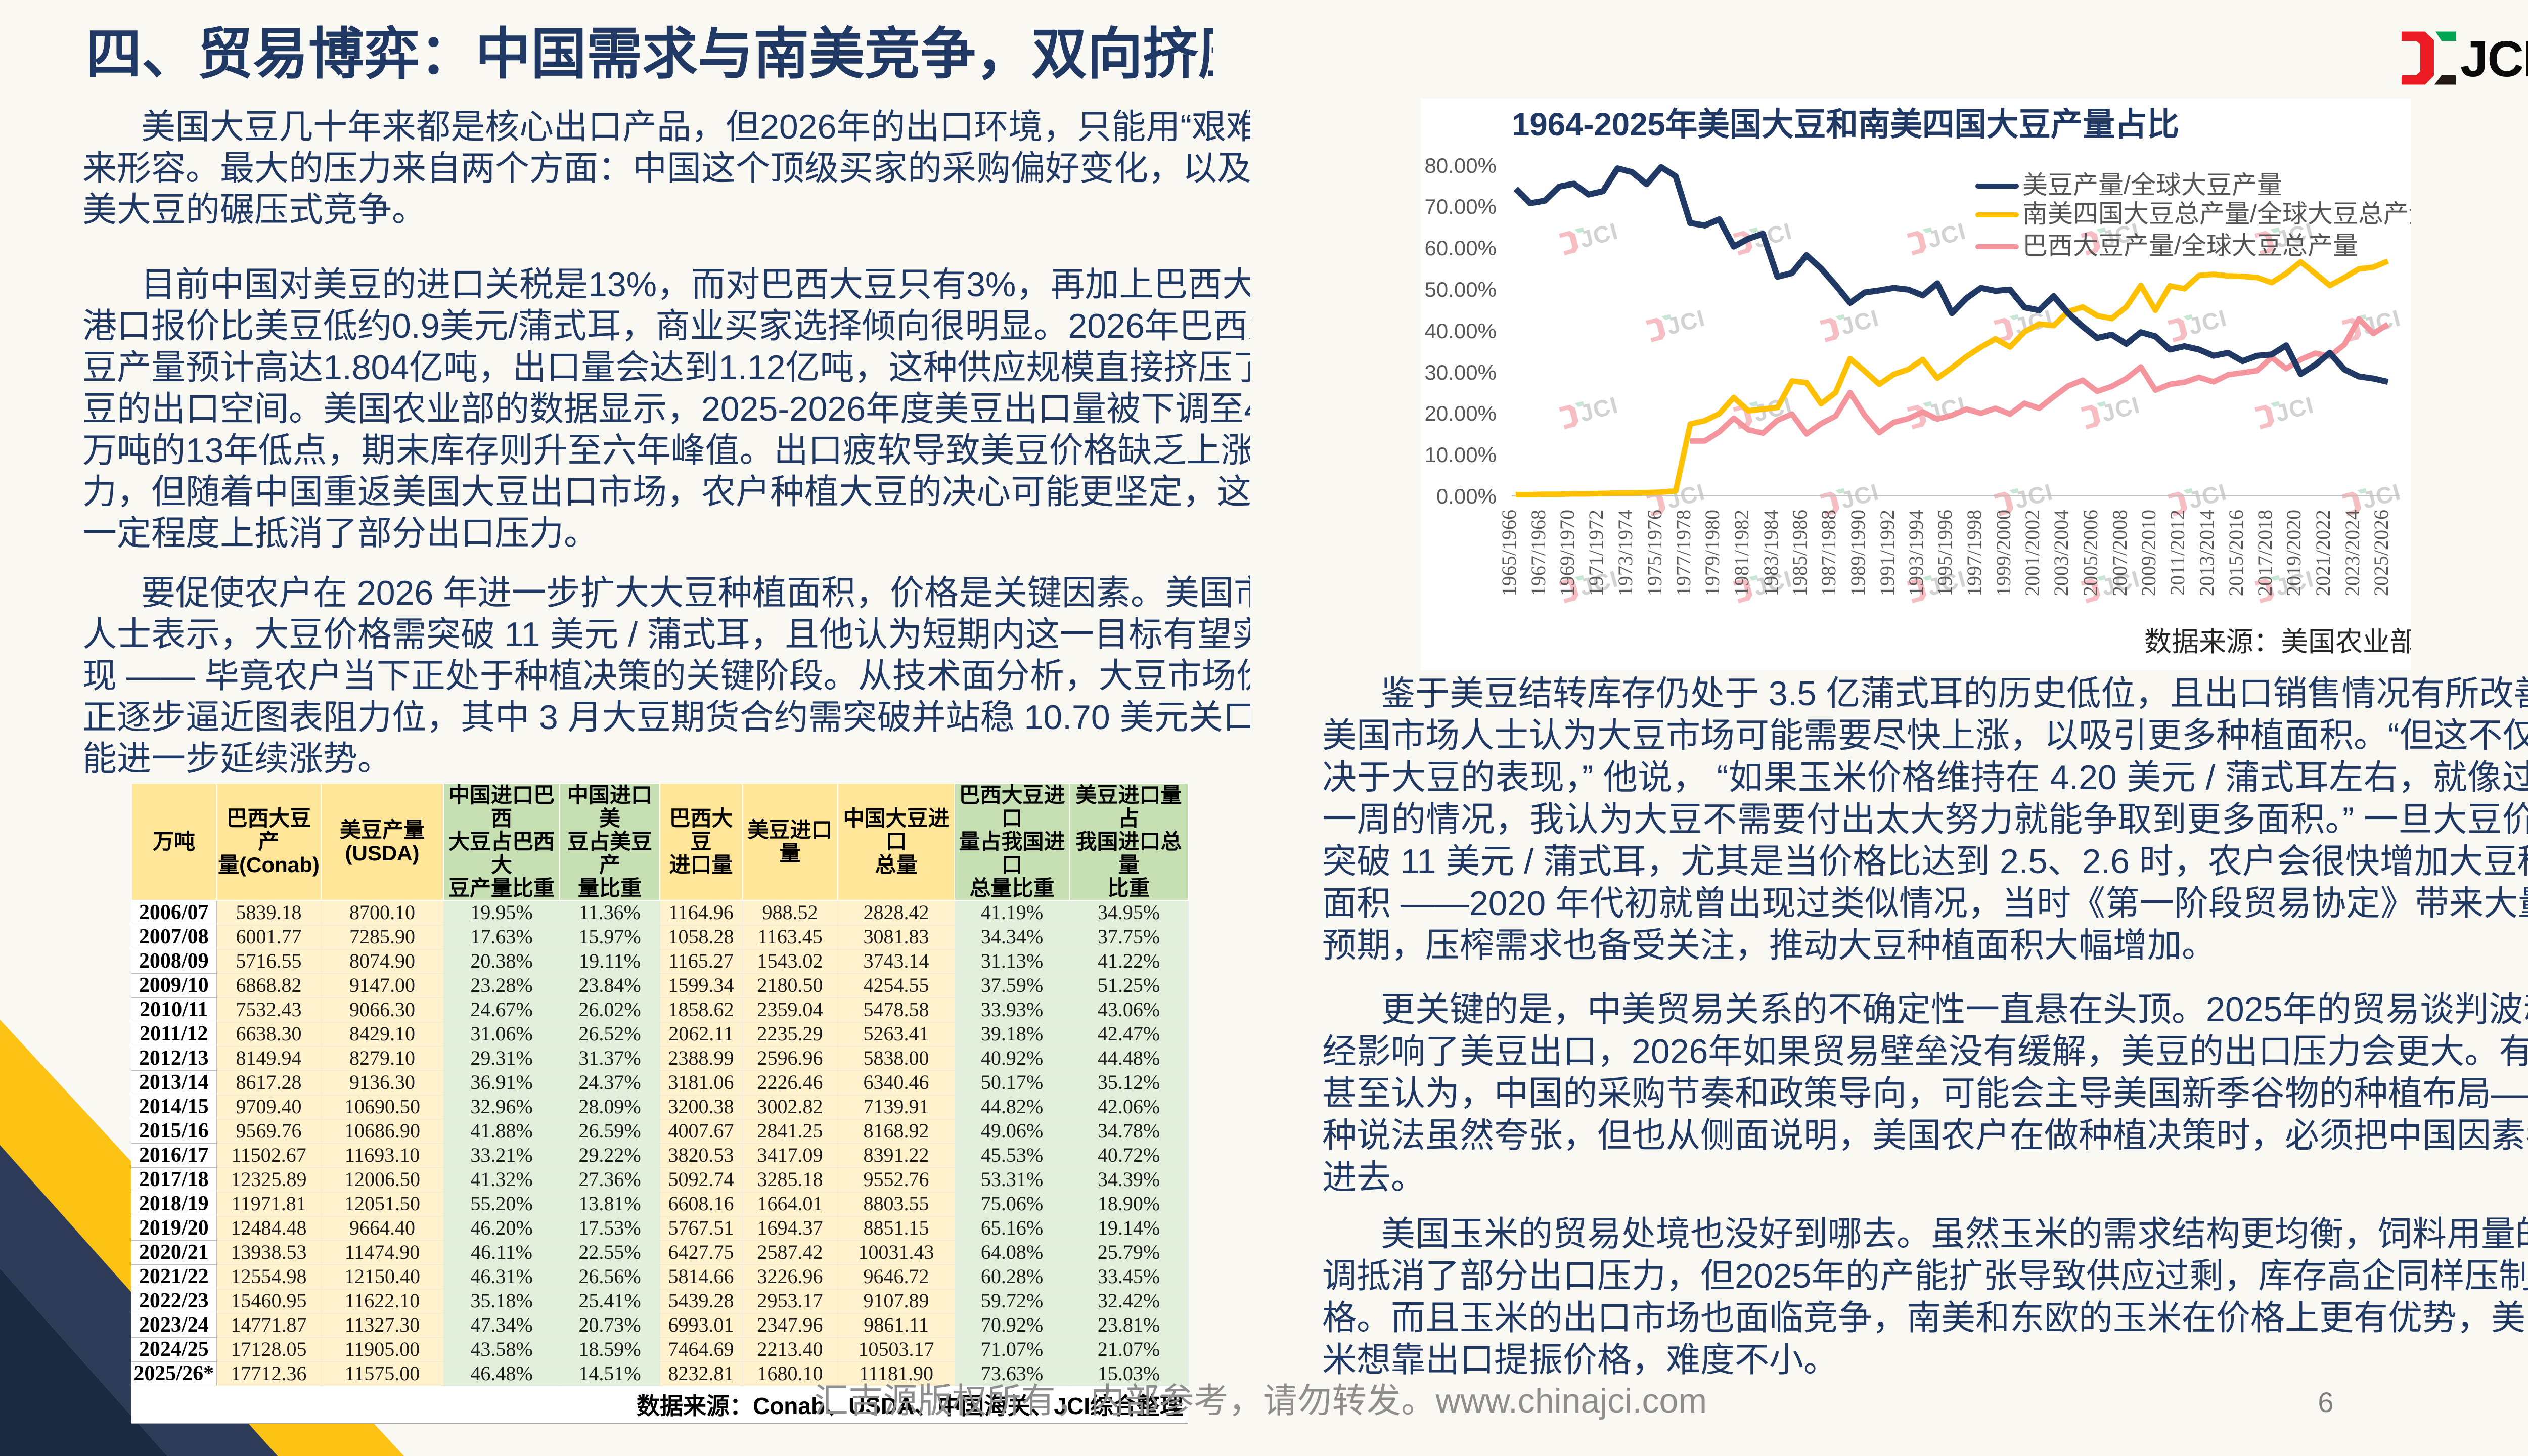 This screenshot has height=1456, width=2528. Describe the element at coordinates (2216, 214) in the screenshot. I see `svg-text: 南美四国大豆总产量/全球大豆总产量` at that location.